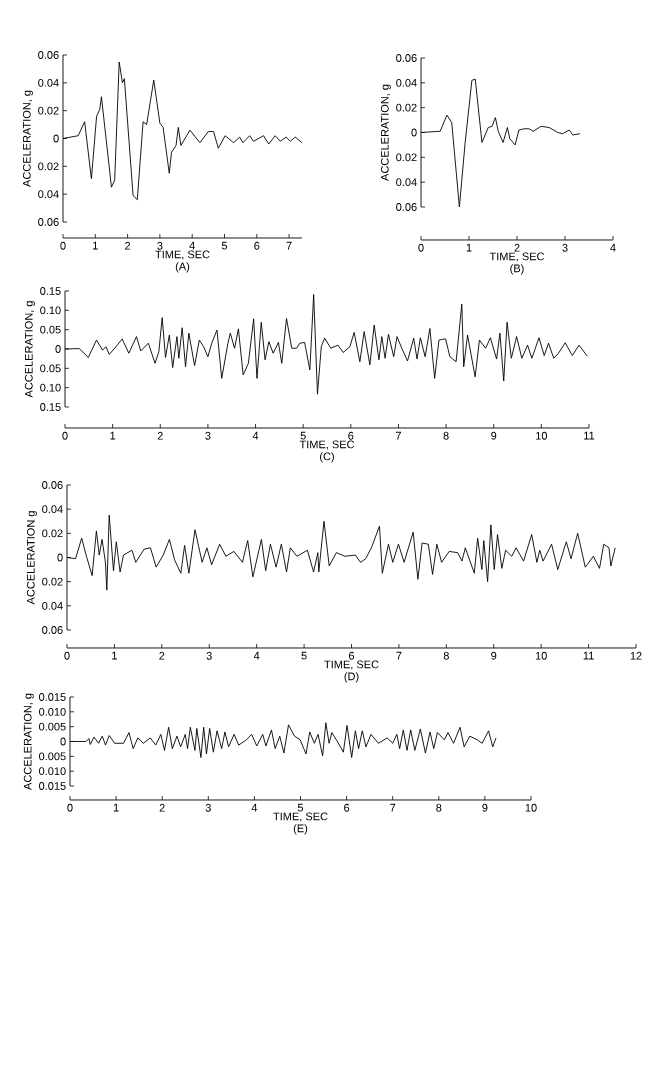 Image resolution: width=649 pixels, height=1089 pixels. Describe the element at coordinates (327, 457) in the screenshot. I see `text: (C)` at that location.